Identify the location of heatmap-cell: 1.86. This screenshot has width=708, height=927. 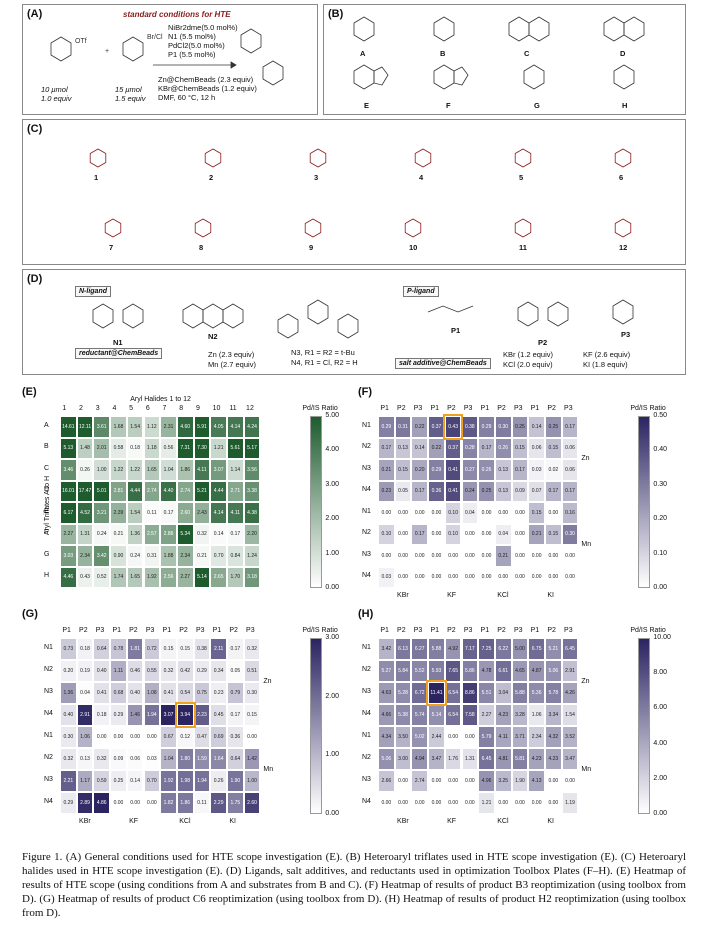
(185, 470).